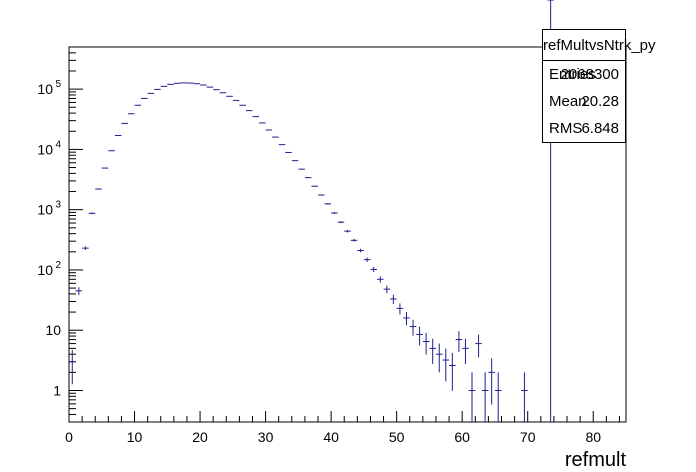 This screenshot has width=696, height=472. Describe the element at coordinates (200, 437) in the screenshot. I see `x-tick-label: 20` at that location.